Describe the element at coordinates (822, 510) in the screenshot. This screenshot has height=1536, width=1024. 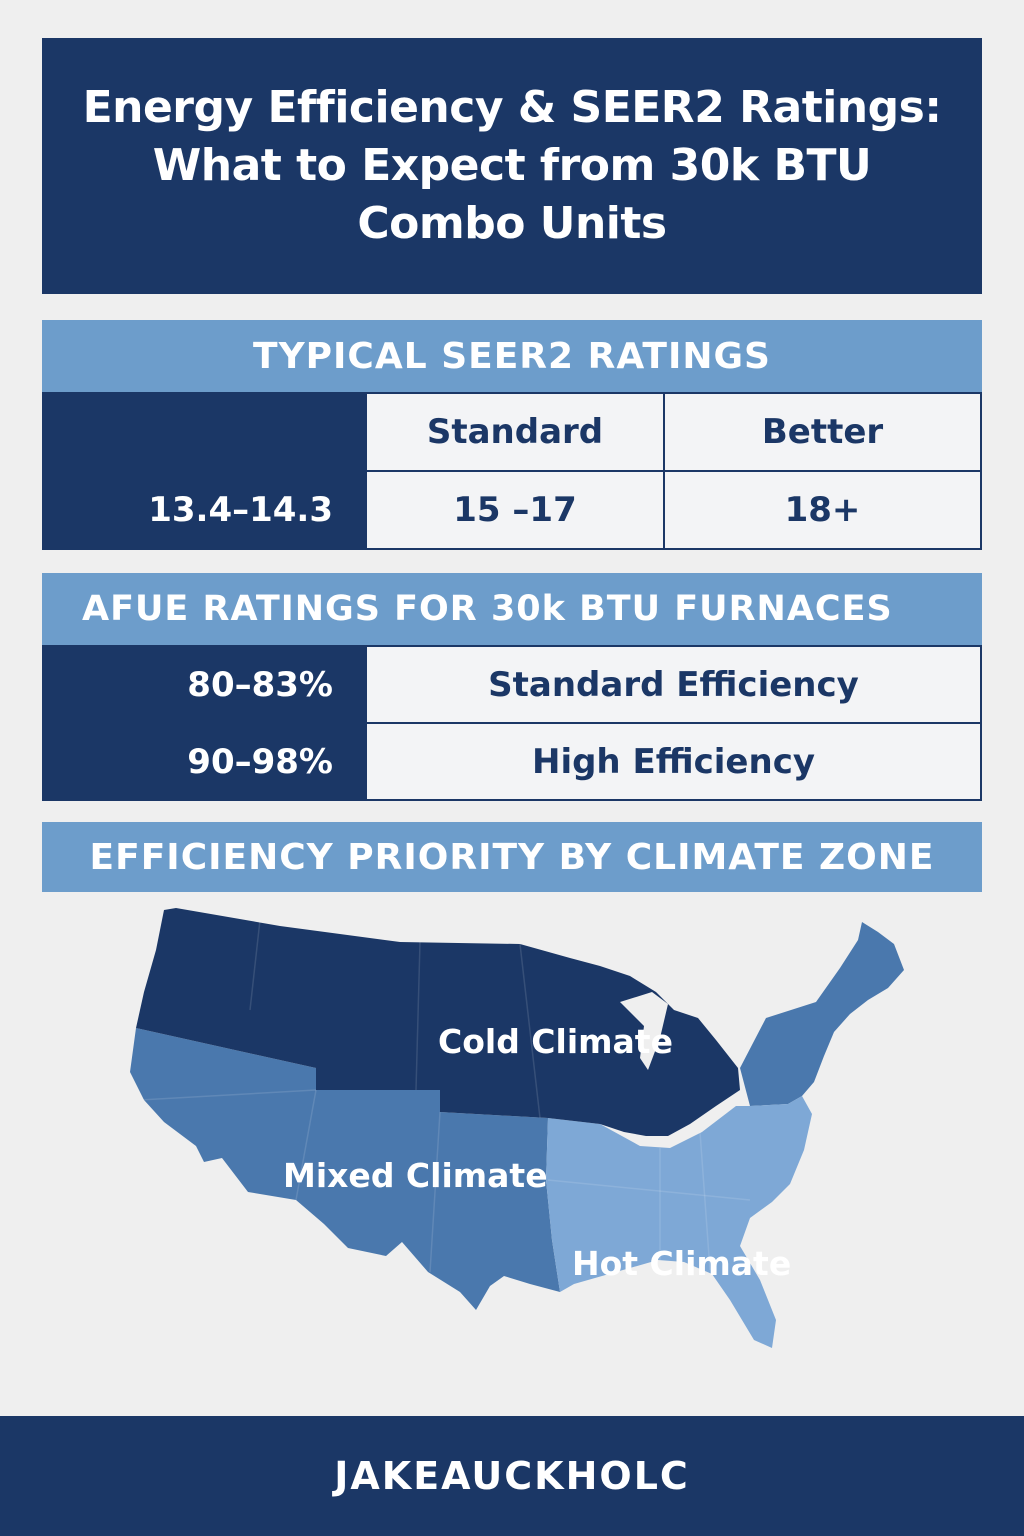
I see `seer-value-better: 18+` at that location.